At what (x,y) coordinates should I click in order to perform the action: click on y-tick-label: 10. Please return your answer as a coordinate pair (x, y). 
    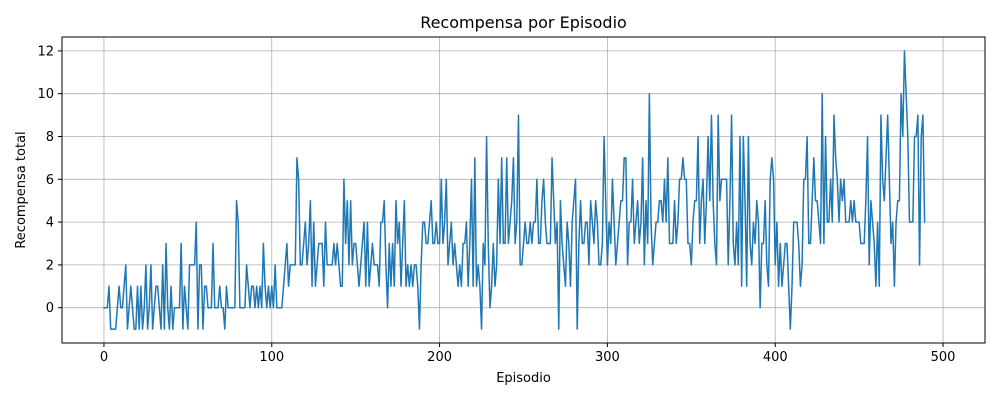
    Looking at the image, I should click on (45, 94).